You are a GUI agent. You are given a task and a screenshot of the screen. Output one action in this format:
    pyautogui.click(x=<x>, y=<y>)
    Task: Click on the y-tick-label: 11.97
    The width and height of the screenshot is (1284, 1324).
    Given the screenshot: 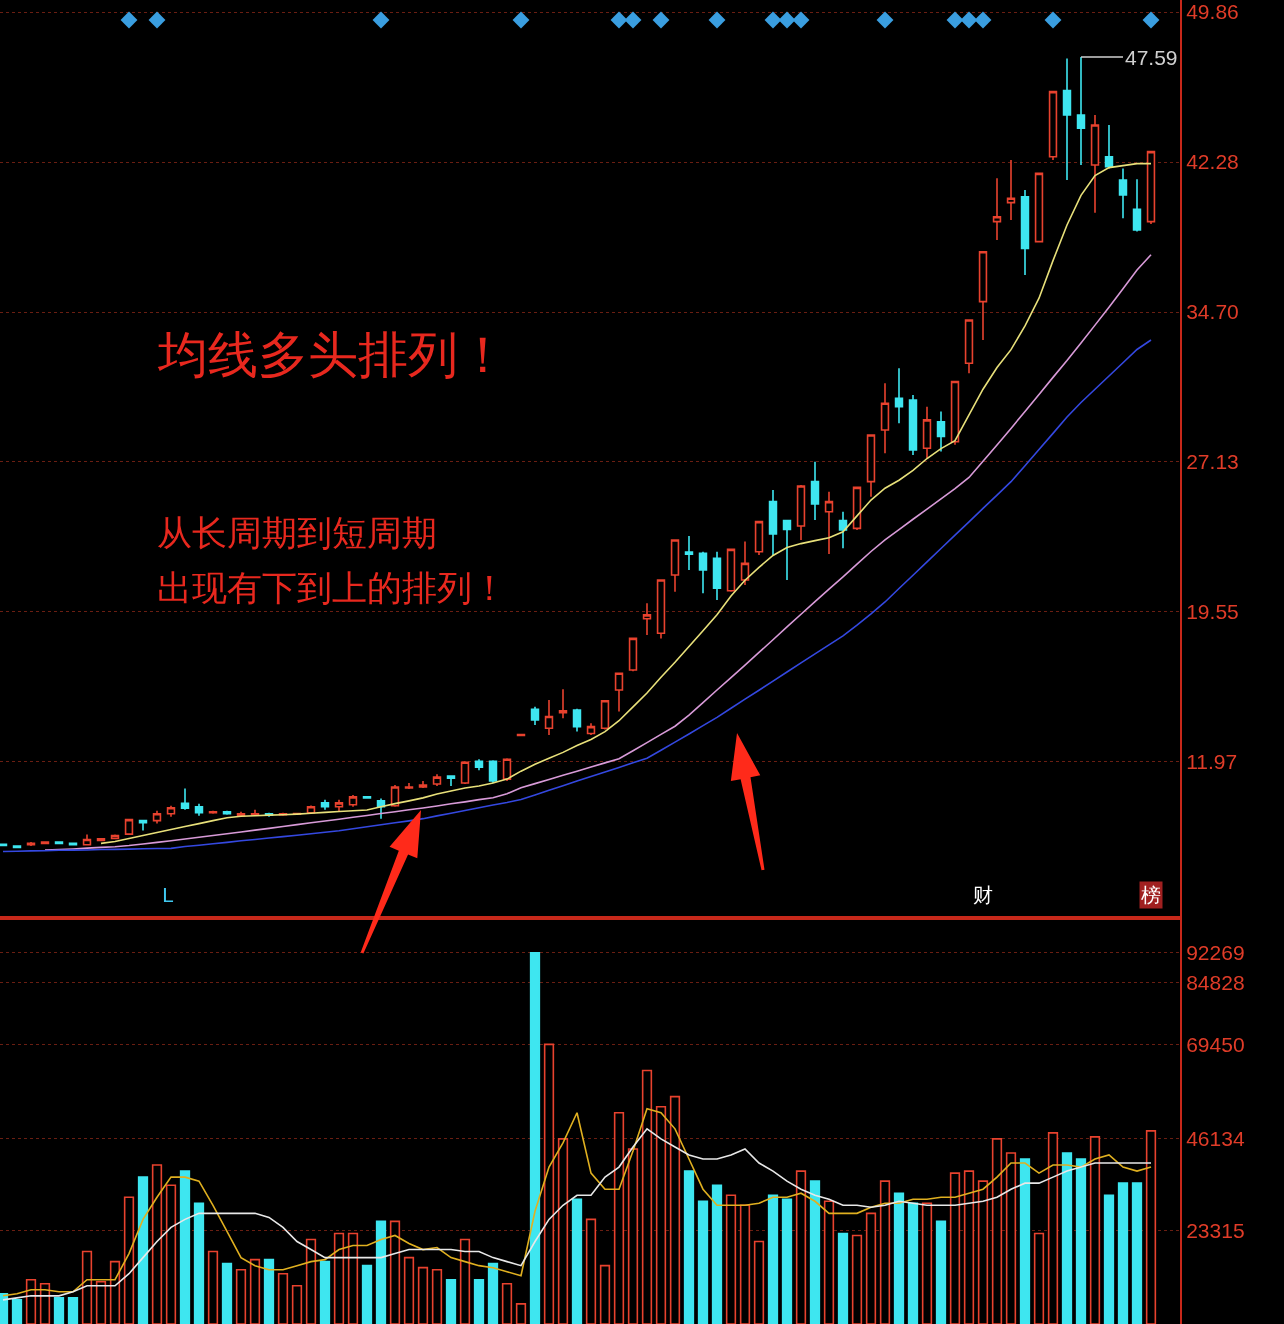 What is the action you would take?
    pyautogui.click(x=1212, y=762)
    